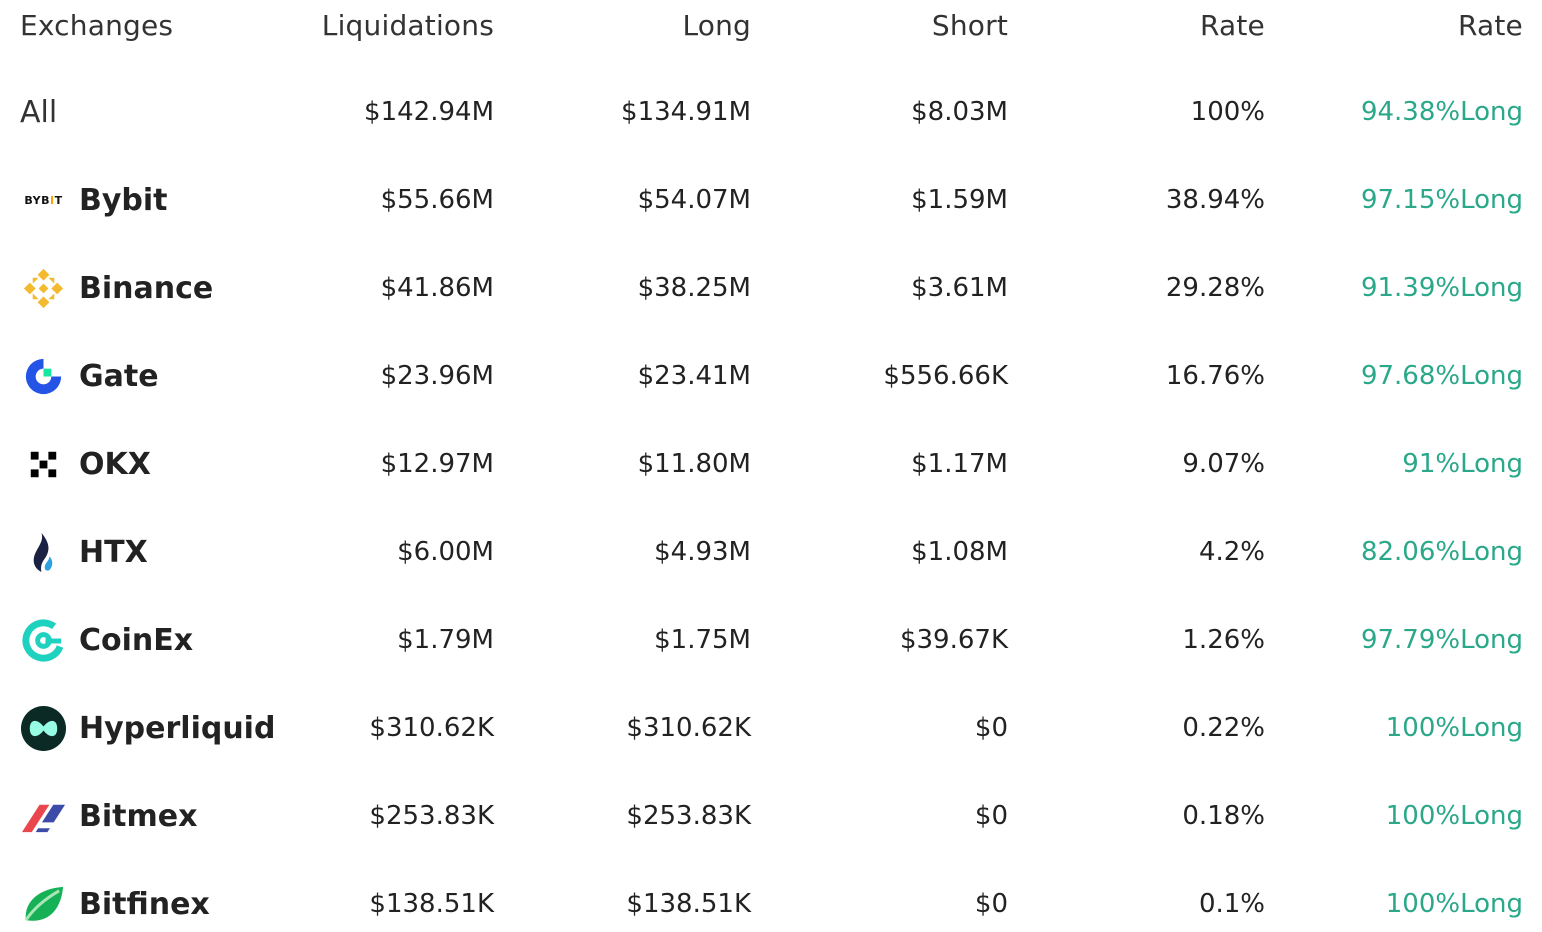  I want to click on liquidations-value: $6.00M, so click(445, 552).